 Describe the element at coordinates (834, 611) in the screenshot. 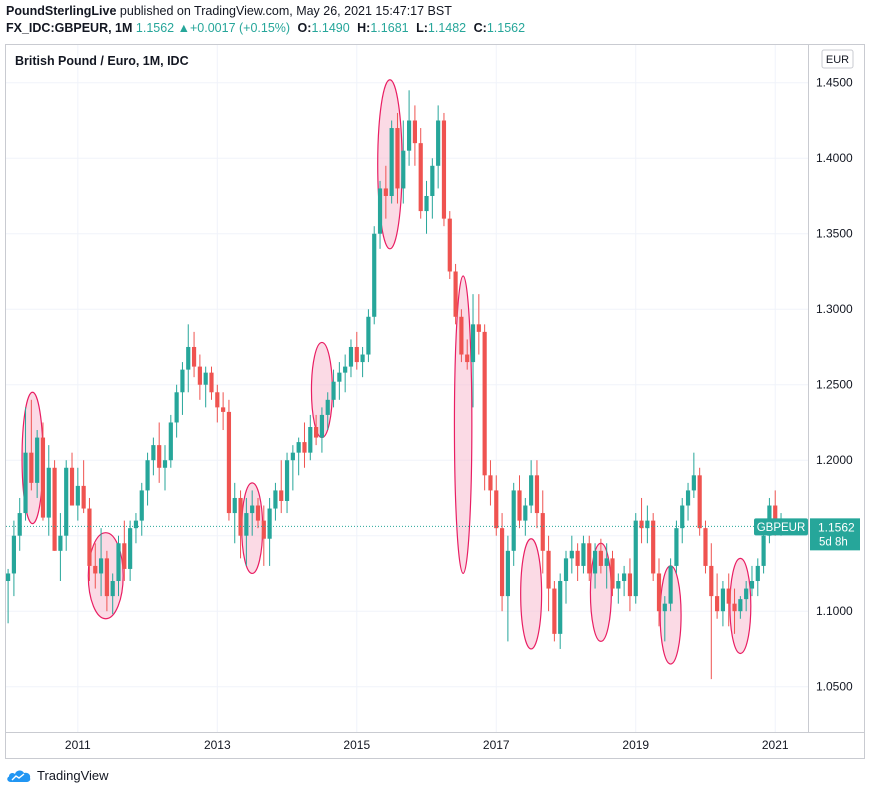

I see `price-tick-label: 1.1000` at that location.